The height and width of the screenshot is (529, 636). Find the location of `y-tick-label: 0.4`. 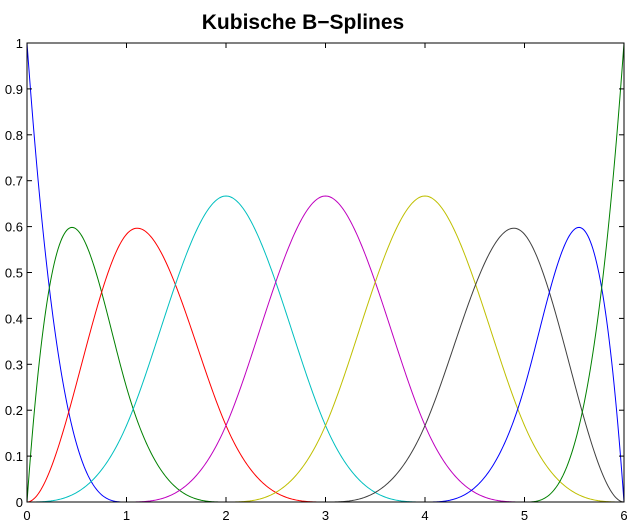

y-tick-label: 0.4 is located at coordinates (14, 318).